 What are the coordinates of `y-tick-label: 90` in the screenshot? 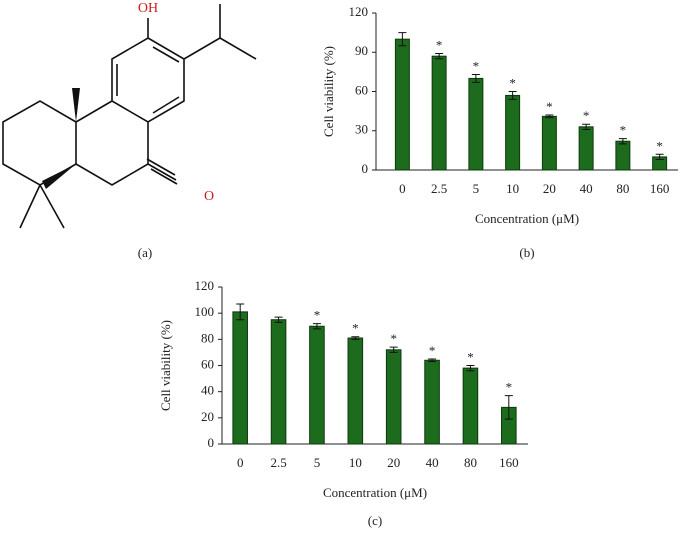 It's located at (361, 50).